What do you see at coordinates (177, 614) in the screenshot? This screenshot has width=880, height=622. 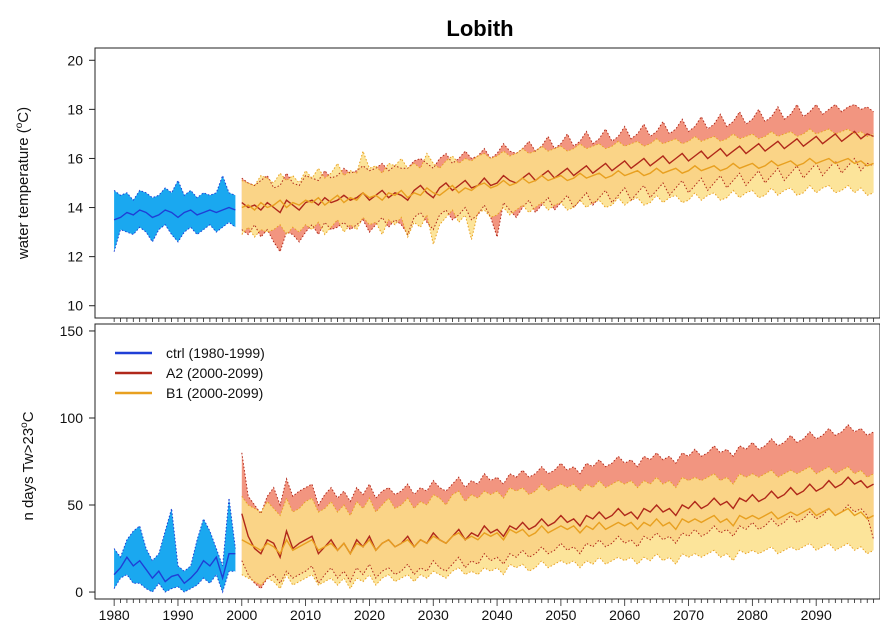 I see `bottom-x-tick-label: 1990` at bounding box center [177, 614].